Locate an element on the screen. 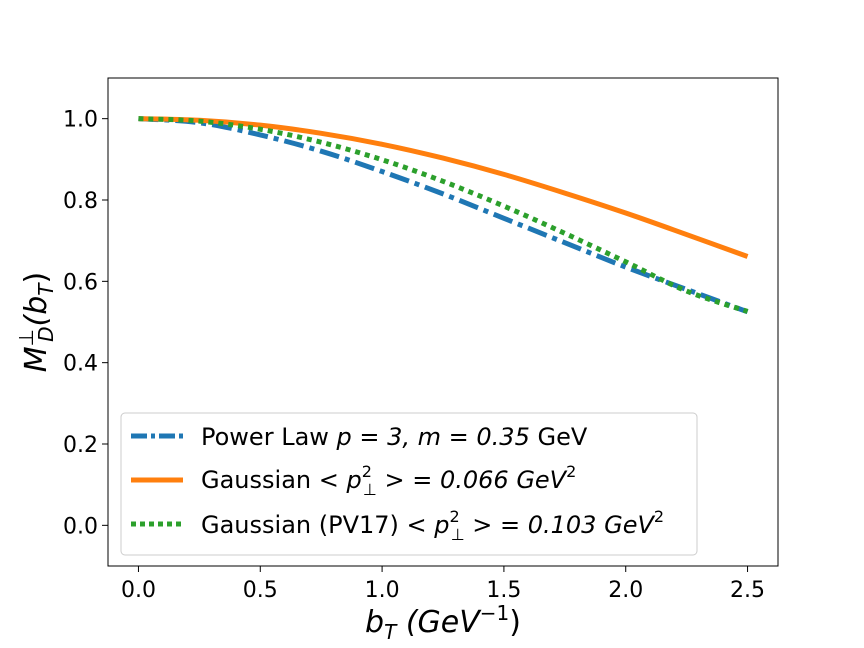 The height and width of the screenshot is (648, 864). y-axis-label-sup: ⊥ is located at coordinates (26, 337).